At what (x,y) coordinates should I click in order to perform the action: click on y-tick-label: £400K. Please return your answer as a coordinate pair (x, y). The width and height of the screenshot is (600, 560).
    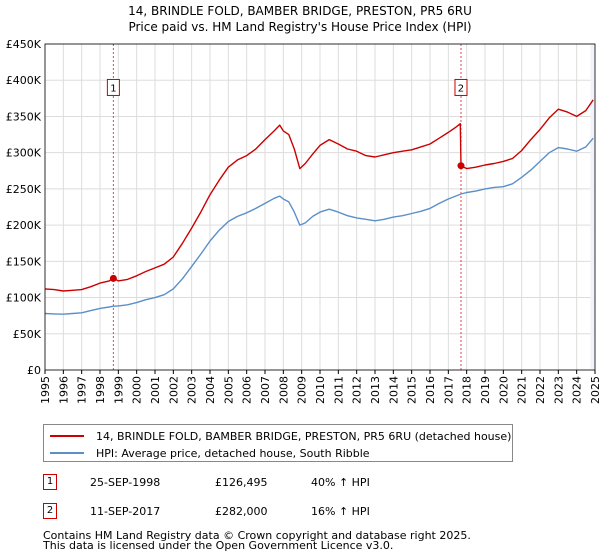
    Looking at the image, I should click on (24, 80).